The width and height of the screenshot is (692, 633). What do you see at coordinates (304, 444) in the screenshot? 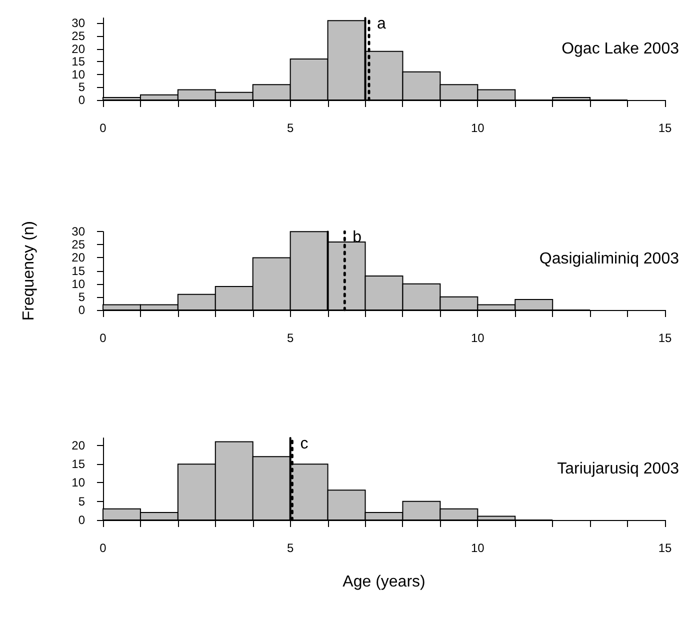
I see `ref-line-label: c` at bounding box center [304, 444].